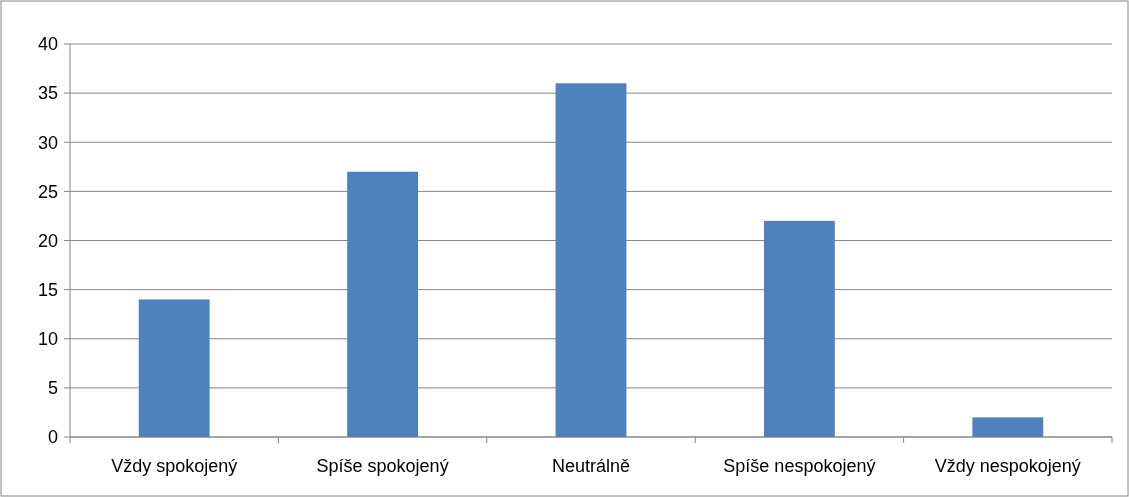 This screenshot has width=1129, height=497. What do you see at coordinates (47, 93) in the screenshot?
I see `y-tick-label: 35` at bounding box center [47, 93].